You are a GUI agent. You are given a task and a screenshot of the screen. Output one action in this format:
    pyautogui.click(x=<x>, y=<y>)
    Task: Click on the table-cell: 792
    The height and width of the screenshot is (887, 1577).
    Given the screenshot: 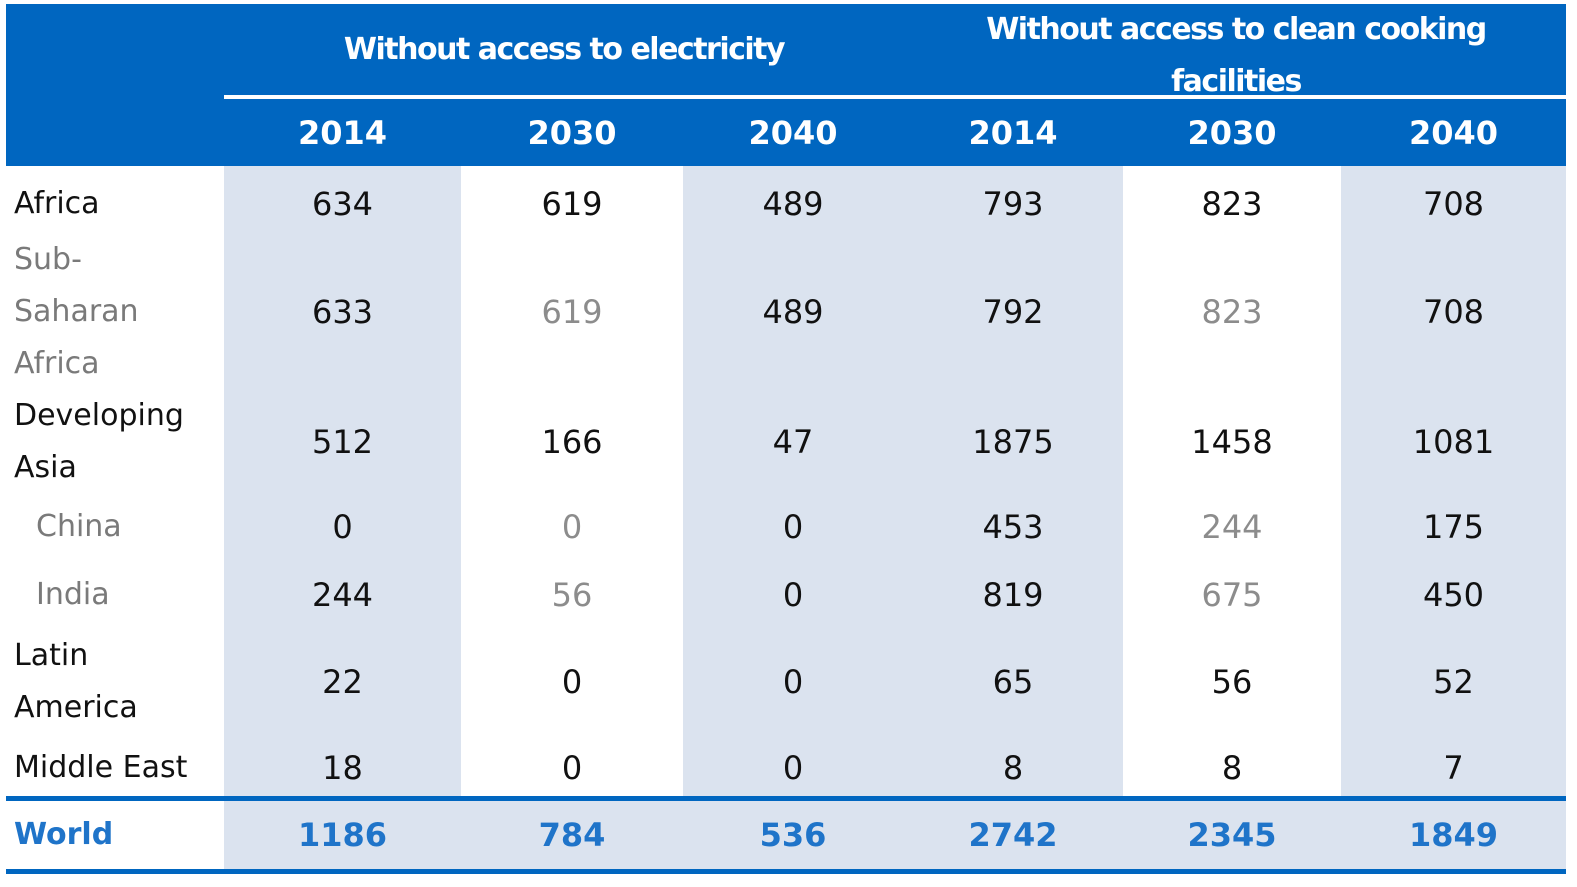 What is the action you would take?
    pyautogui.click(x=1013, y=312)
    